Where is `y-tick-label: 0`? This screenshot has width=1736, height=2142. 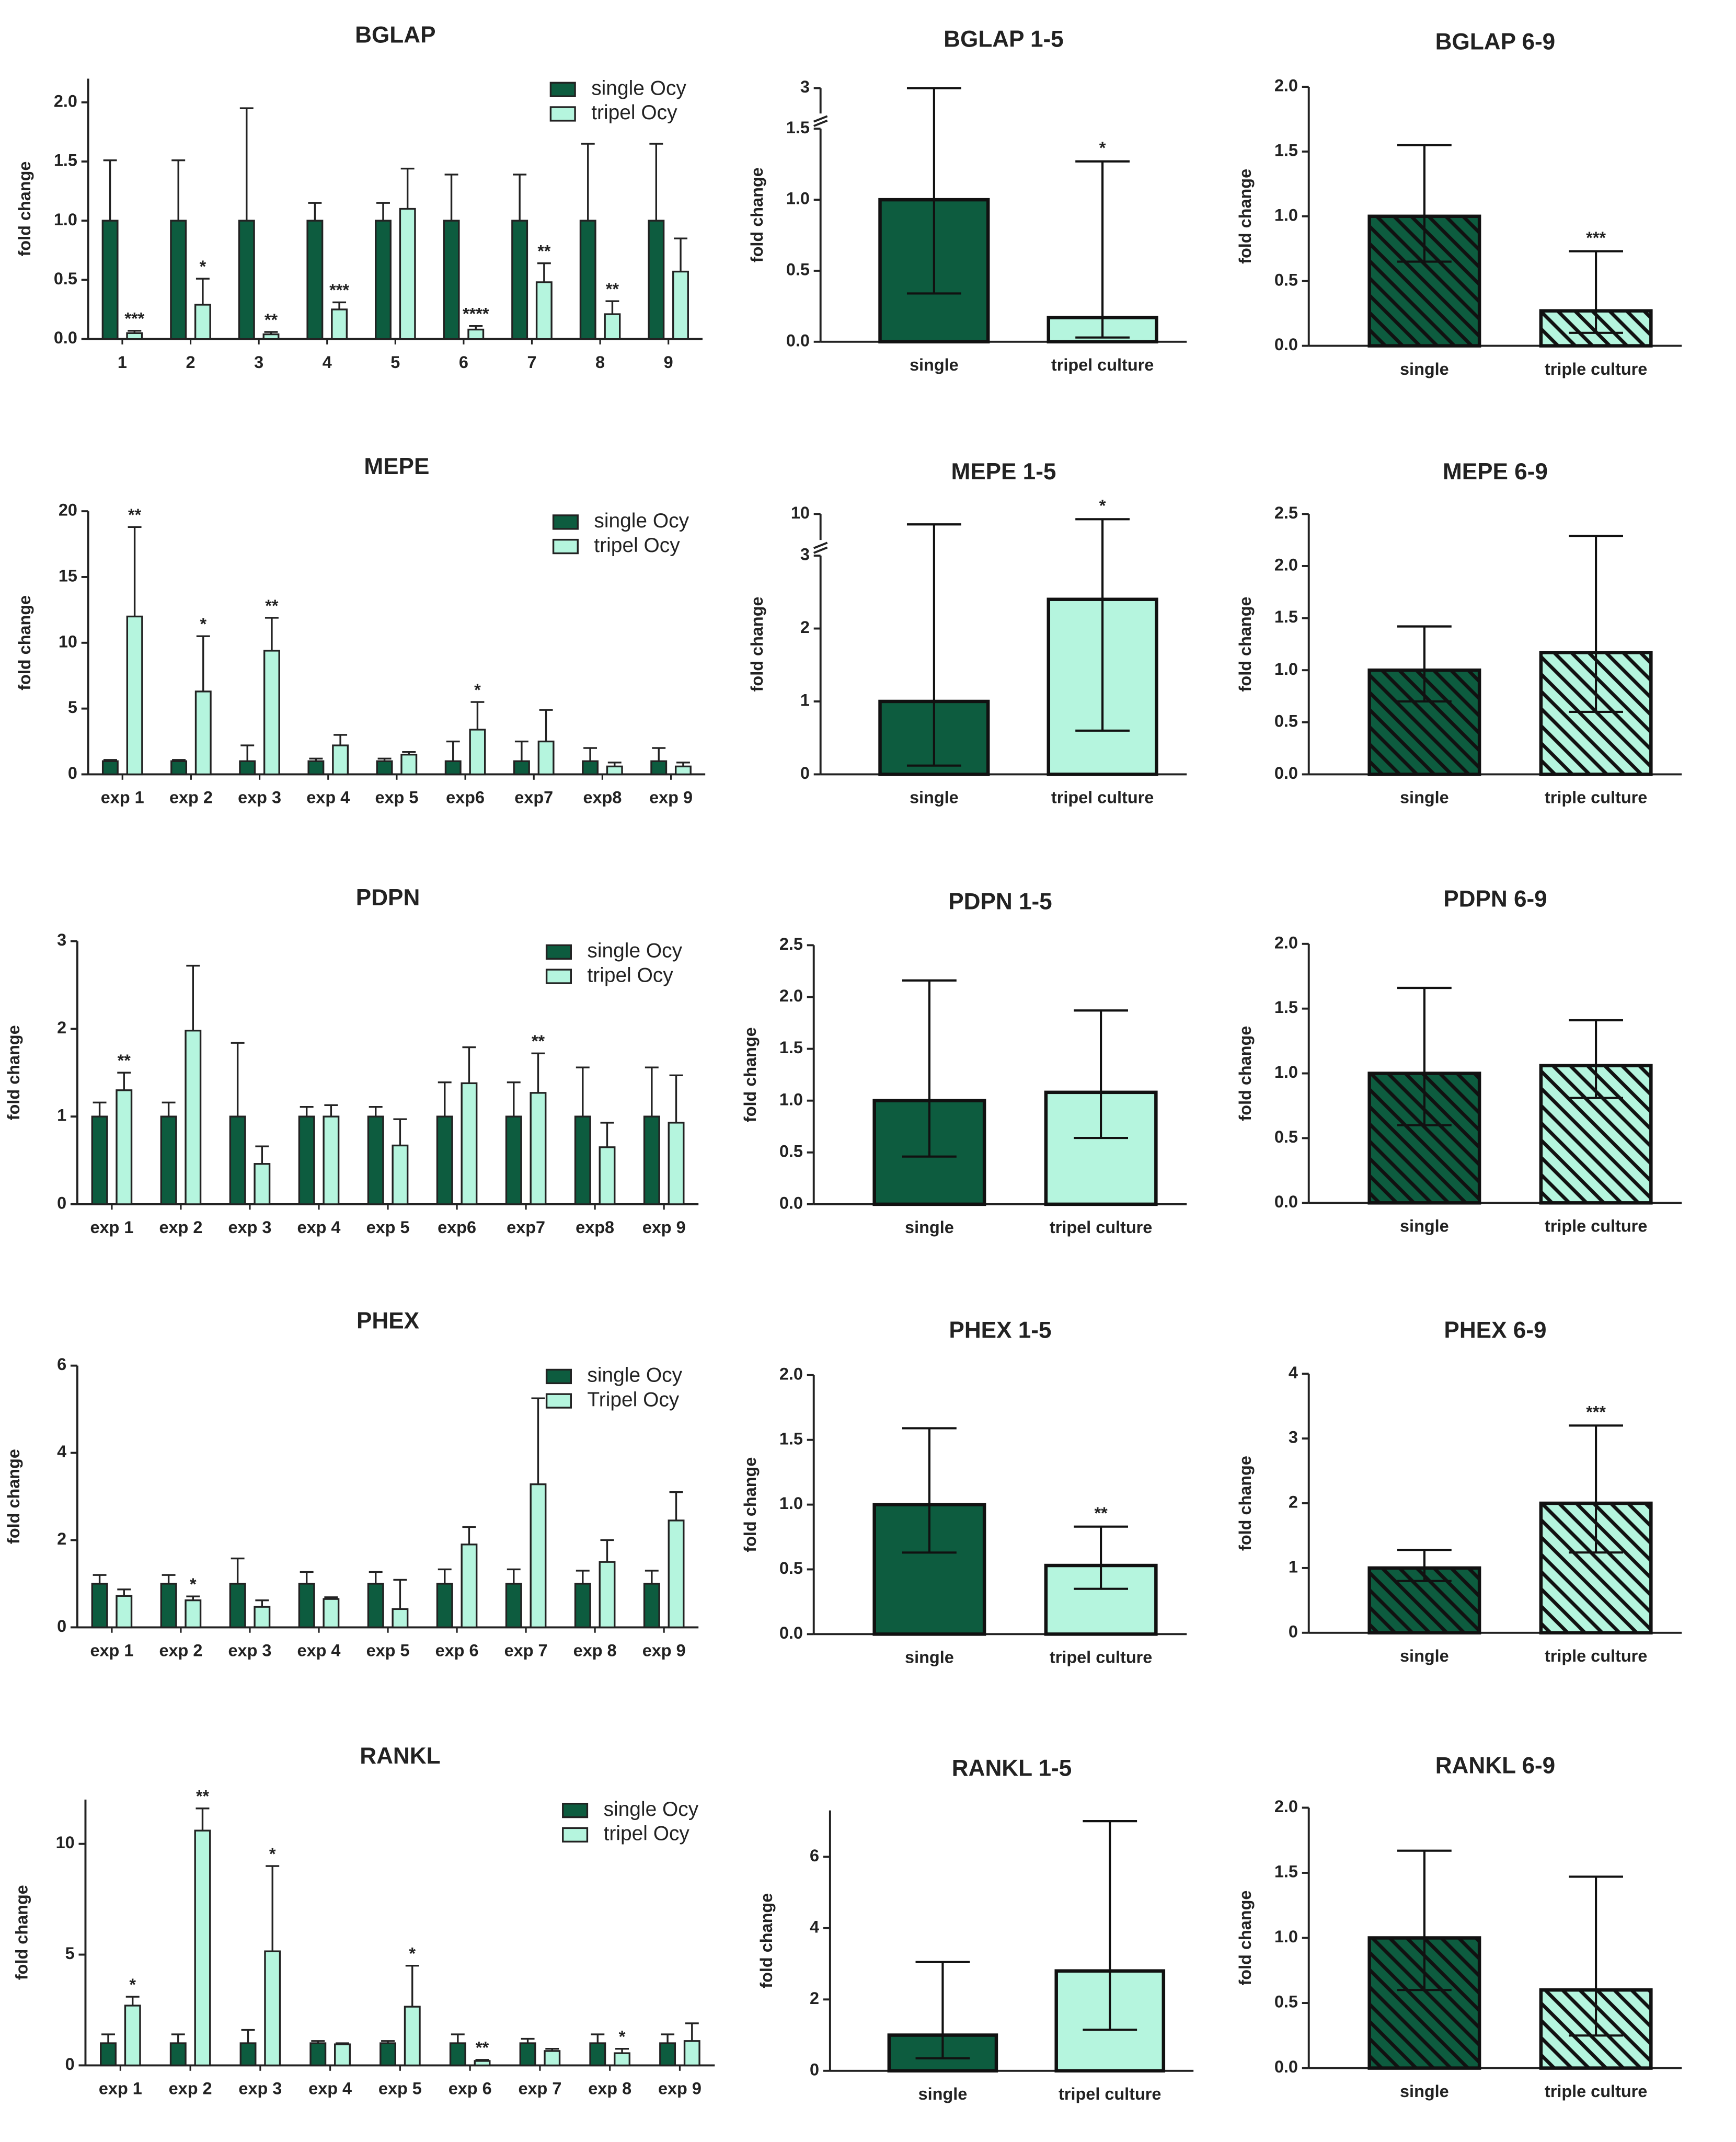 y-tick-label: 0 is located at coordinates (814, 2070).